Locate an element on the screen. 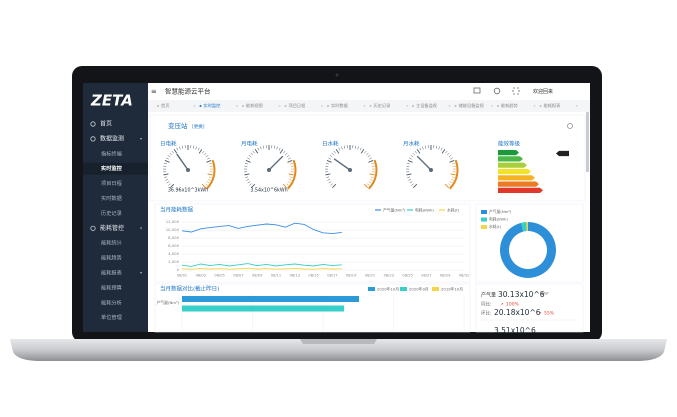 This screenshot has width=677, height=417. tab: 能耗报表 is located at coordinates (553, 105).